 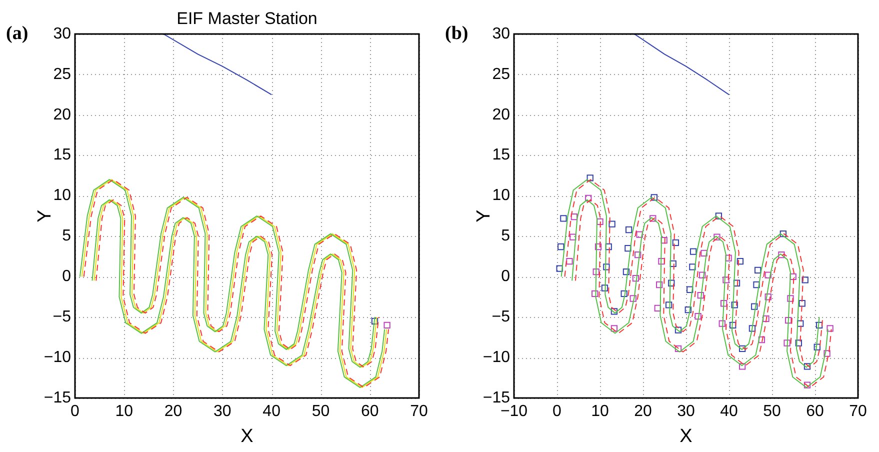 What do you see at coordinates (58, 397) in the screenshot?
I see `y-tick-label: −15` at bounding box center [58, 397].